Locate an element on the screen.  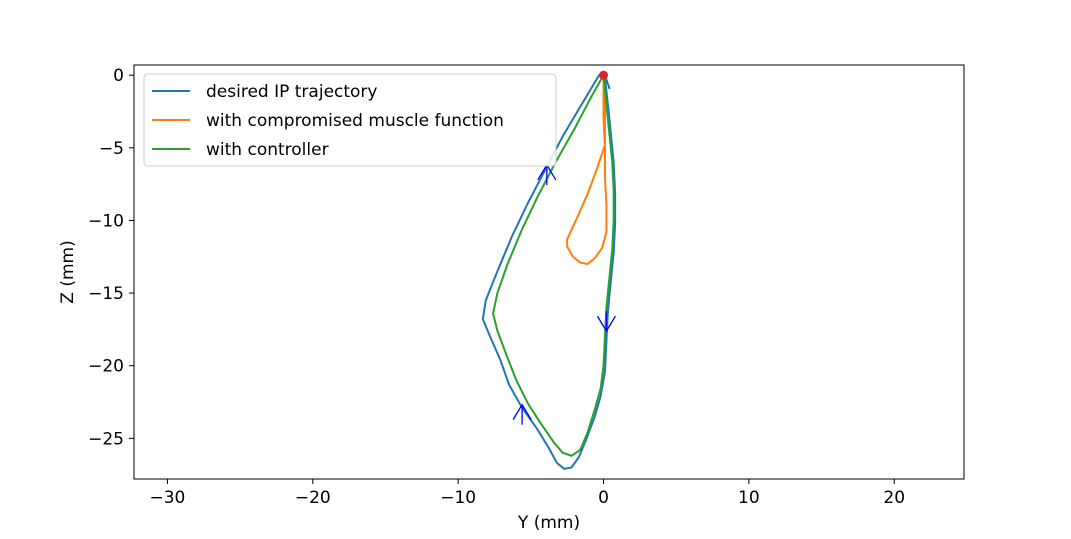
legend-box is located at coordinates (350, 120).